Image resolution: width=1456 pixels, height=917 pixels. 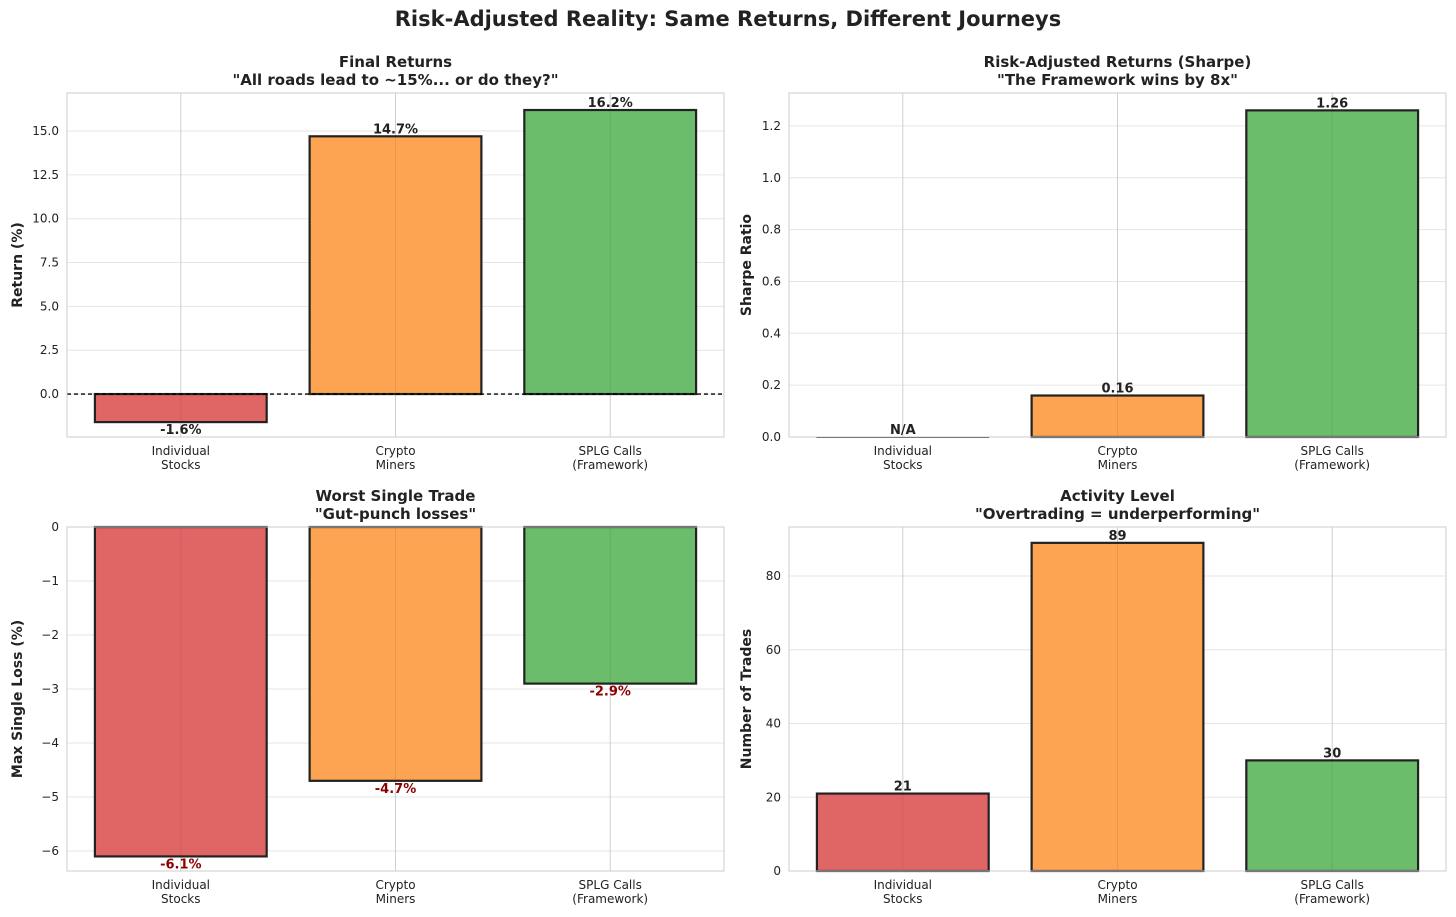 I want to click on y-tick-label: −2, so click(x=50, y=635).